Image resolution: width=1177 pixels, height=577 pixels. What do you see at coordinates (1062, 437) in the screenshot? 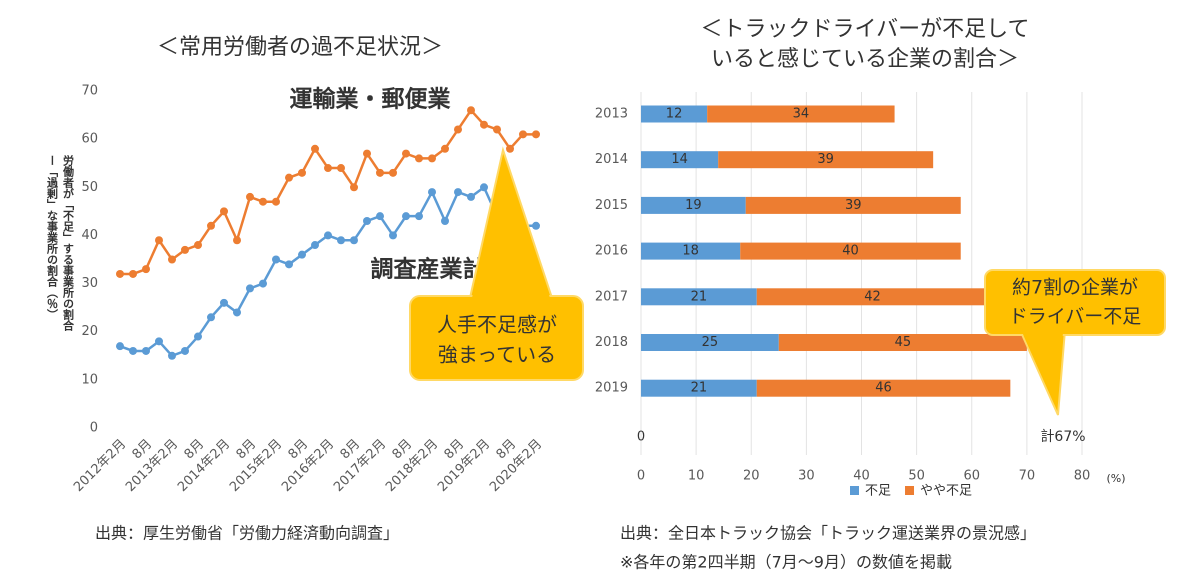
I see `total-label: 計67%` at bounding box center [1062, 437].